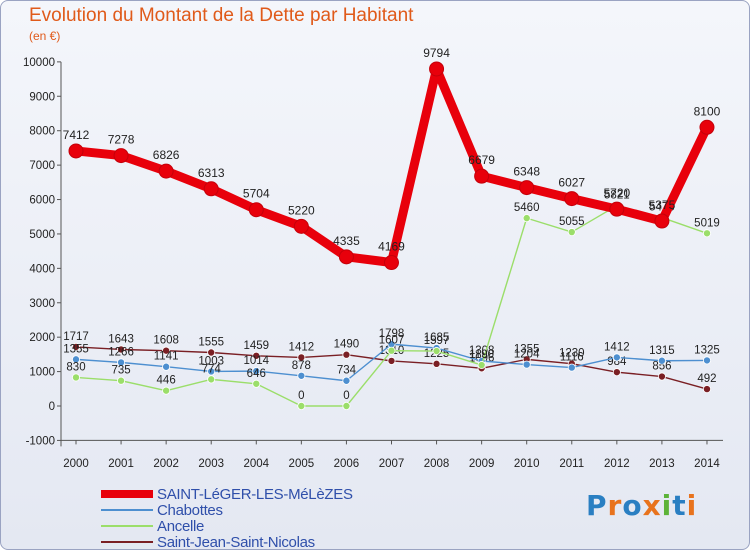  Describe the element at coordinates (42, 132) in the screenshot. I see `y-tick-label: 8000` at that location.